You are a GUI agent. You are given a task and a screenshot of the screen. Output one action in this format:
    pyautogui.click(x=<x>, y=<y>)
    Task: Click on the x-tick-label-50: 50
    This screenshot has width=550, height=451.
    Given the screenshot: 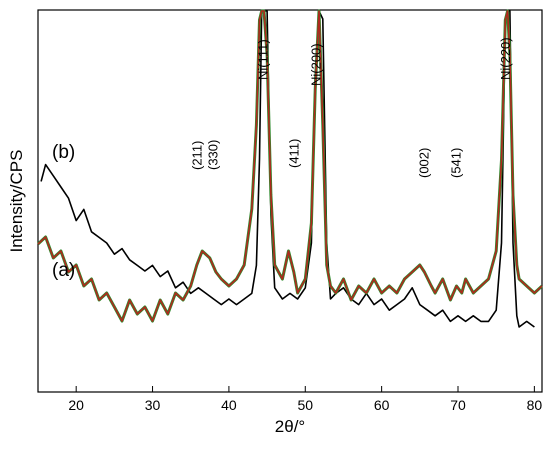 What is the action you would take?
    pyautogui.click(x=305, y=405)
    